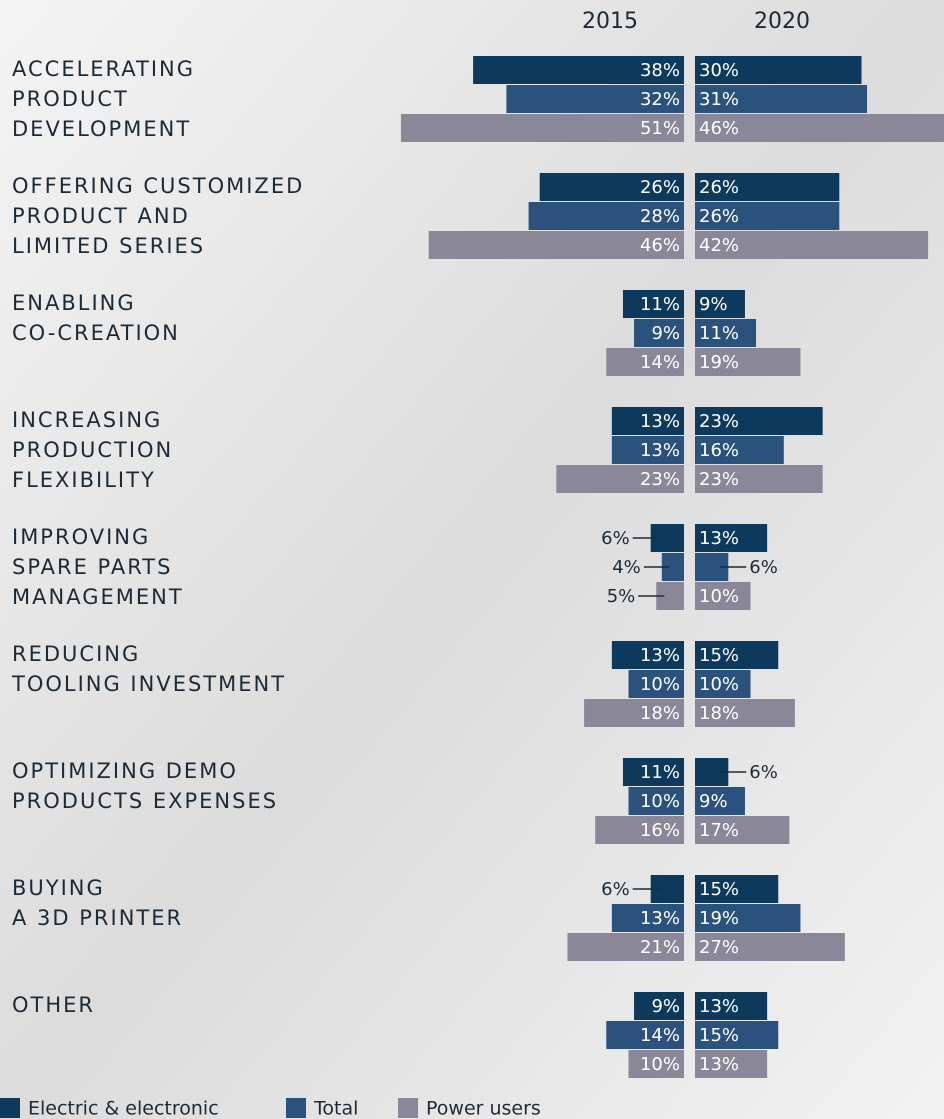 The height and width of the screenshot is (1119, 944). Describe the element at coordinates (626, 567) in the screenshot. I see `value-label: 4%` at that location.